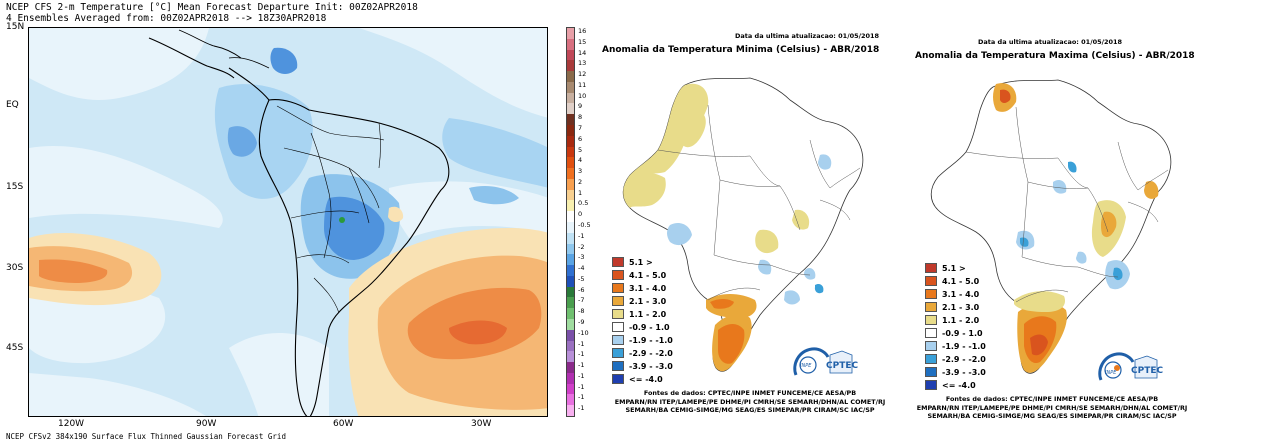 The image size is (1280, 446). I want to click on lon-label-60w: 60W, so click(343, 424).